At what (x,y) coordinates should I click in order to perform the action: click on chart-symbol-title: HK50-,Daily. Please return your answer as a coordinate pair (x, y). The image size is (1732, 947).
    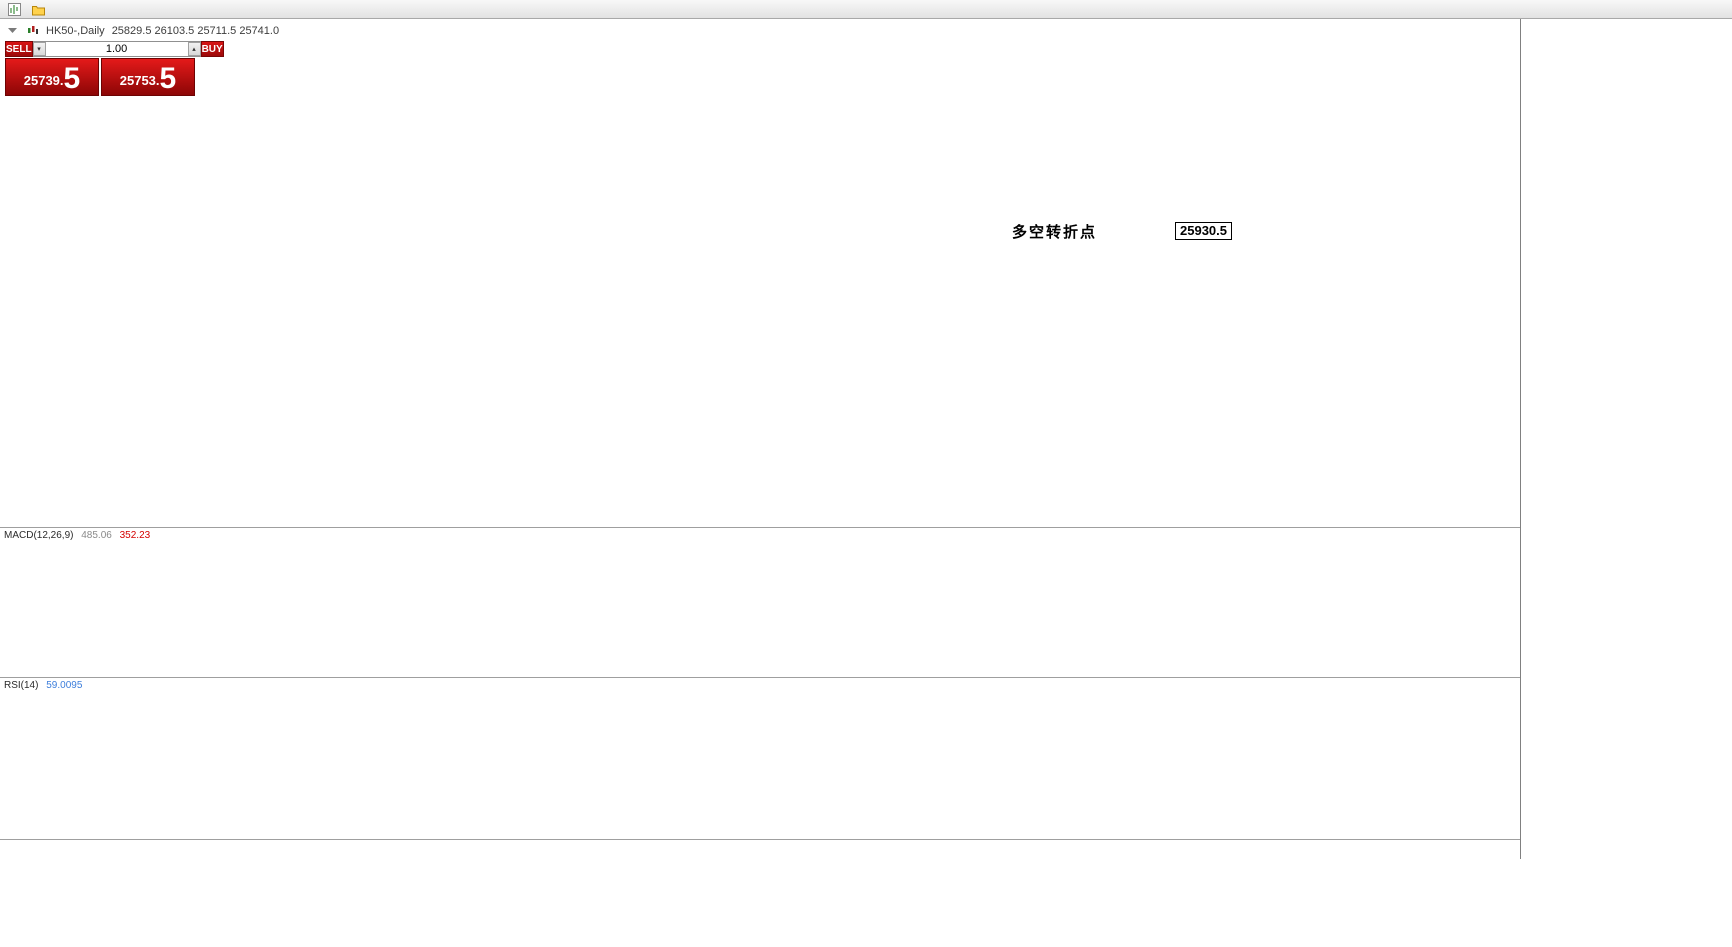
    Looking at the image, I should click on (75, 30).